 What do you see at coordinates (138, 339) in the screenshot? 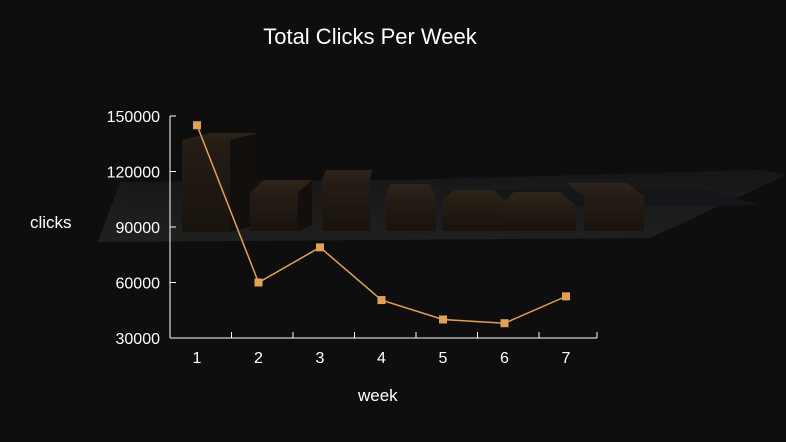
I see `y-tick-label: 30000` at bounding box center [138, 339].